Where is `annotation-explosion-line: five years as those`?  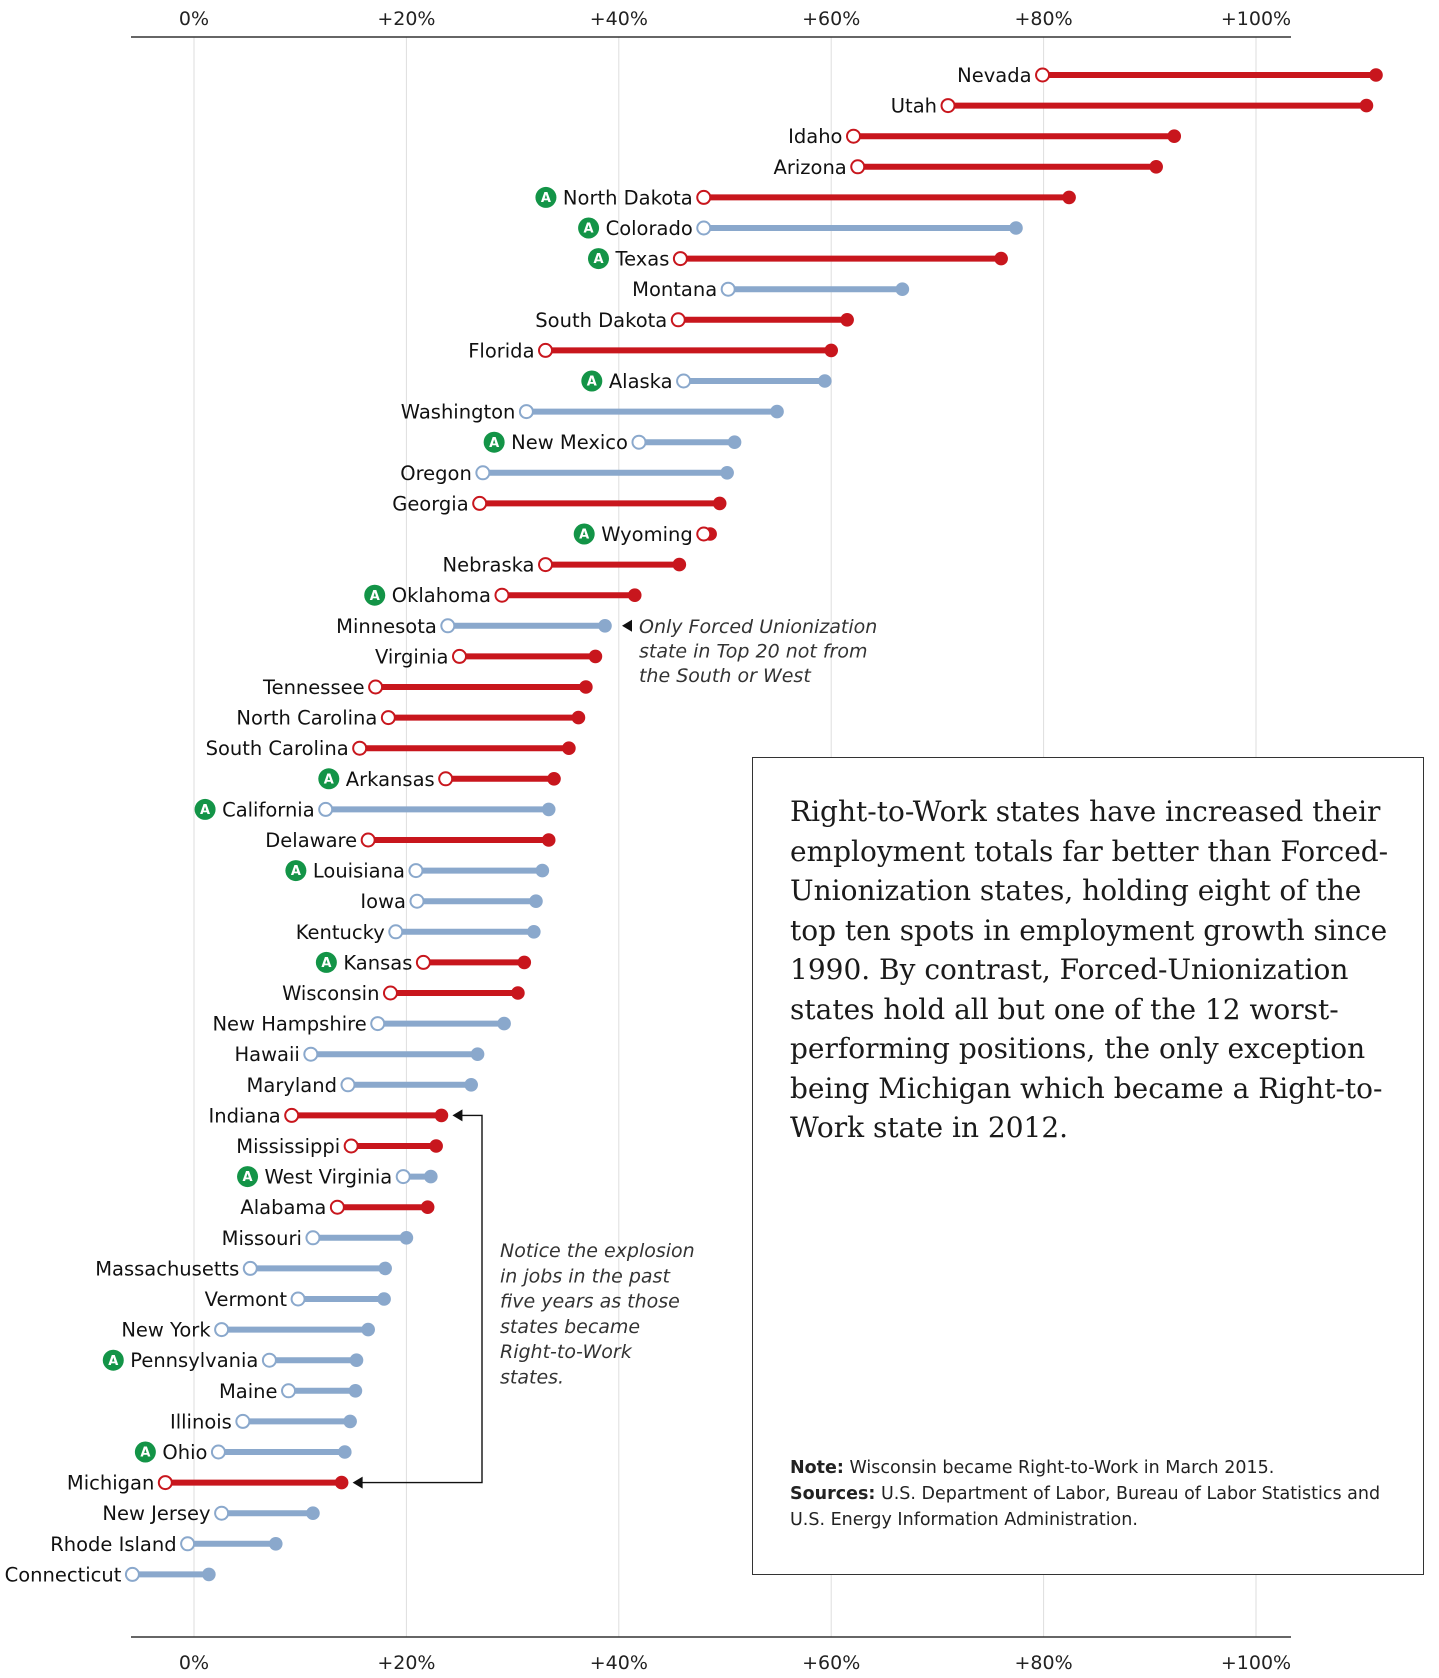
annotation-explosion-line: five years as those is located at coordinates (590, 1302).